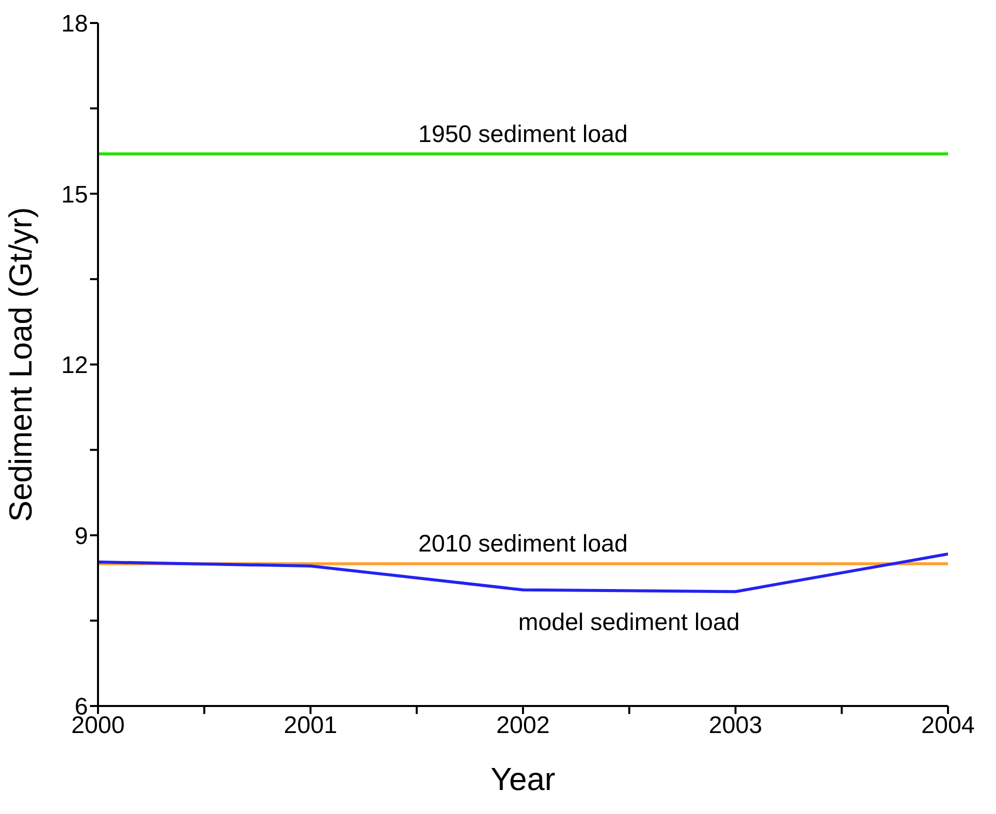 Image resolution: width=996 pixels, height=814 pixels. What do you see at coordinates (523, 573) in the screenshot?
I see `line-series` at bounding box center [523, 573].